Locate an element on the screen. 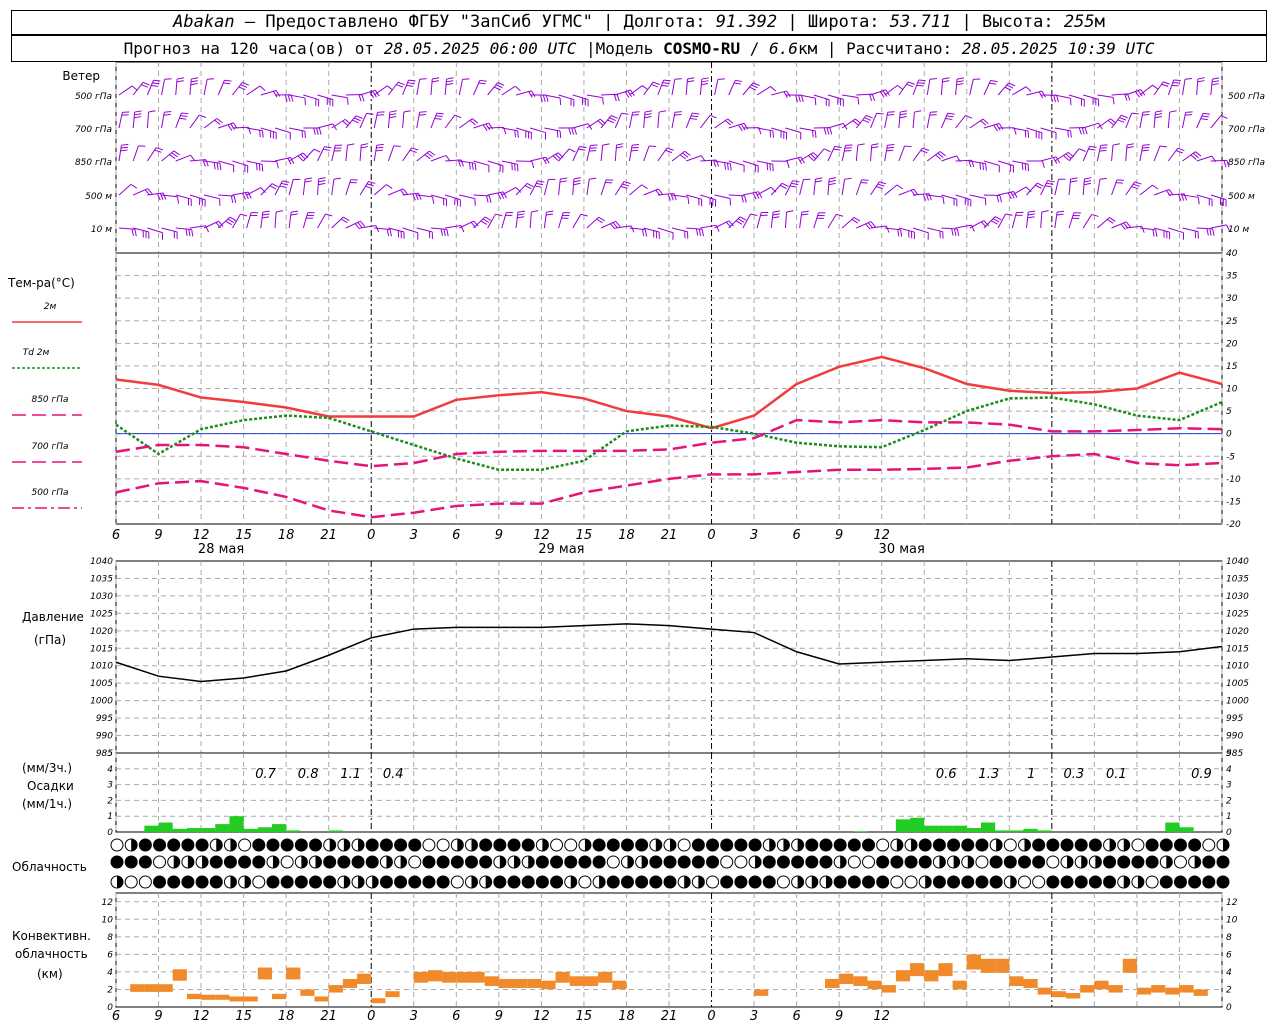 Image resolution: width=1280 pixels, height=1024 pixels. temp-xtick: 0 is located at coordinates (711, 535).